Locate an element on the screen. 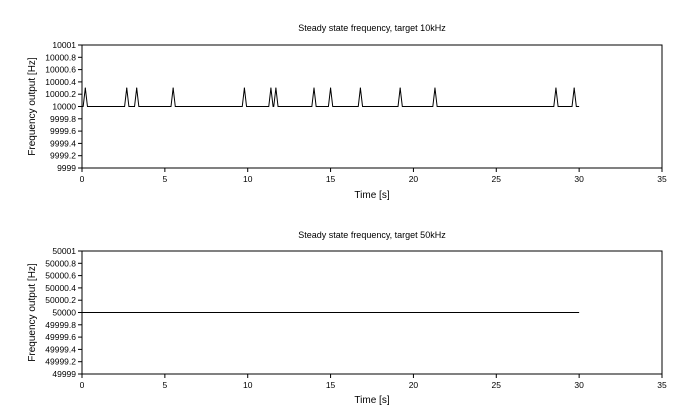  y-tick-label: 9999.8 is located at coordinates (63, 119).